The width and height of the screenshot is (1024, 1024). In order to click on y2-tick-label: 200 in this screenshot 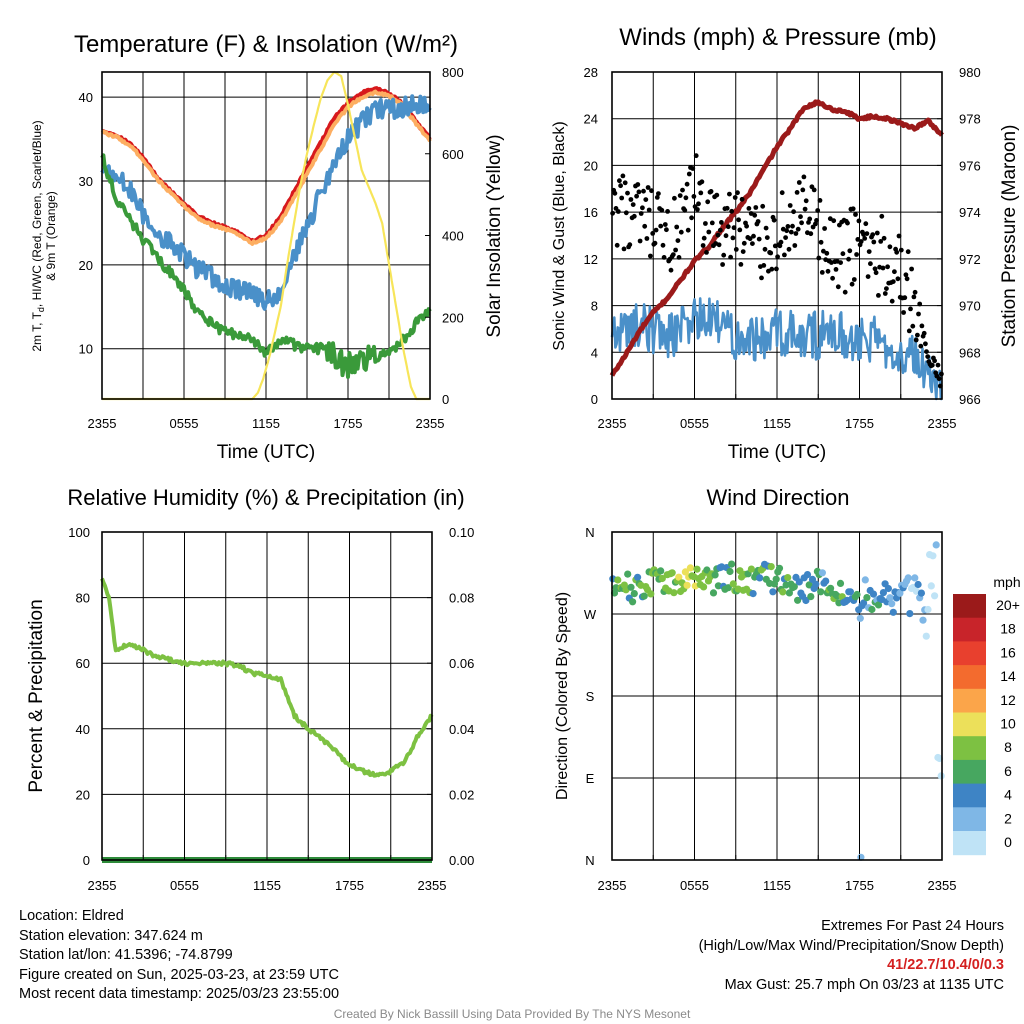, I will do `click(453, 317)`.